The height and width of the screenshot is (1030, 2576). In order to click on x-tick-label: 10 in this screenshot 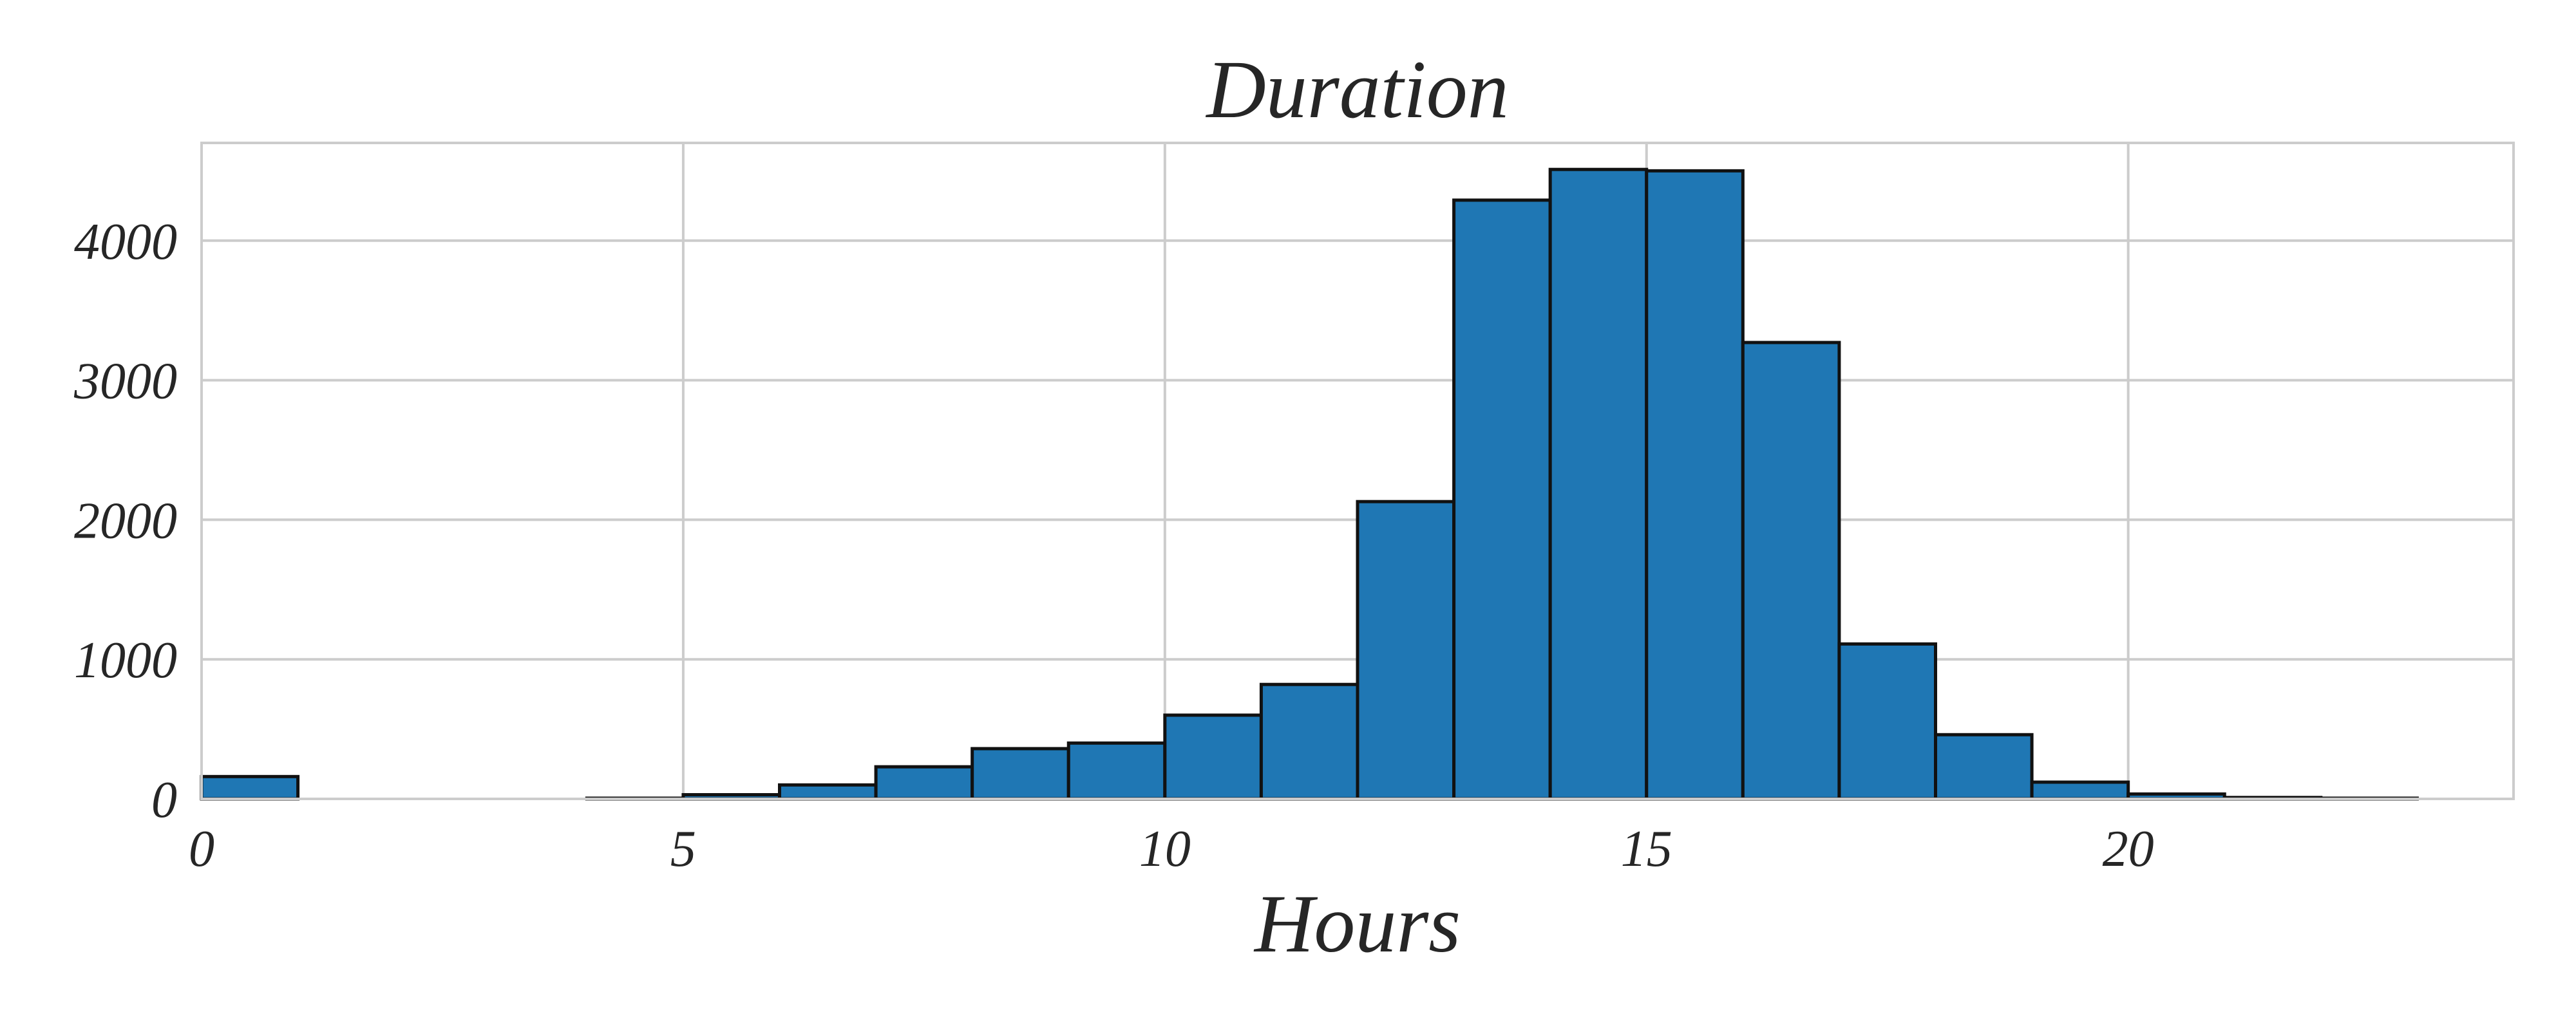, I will do `click(1165, 849)`.